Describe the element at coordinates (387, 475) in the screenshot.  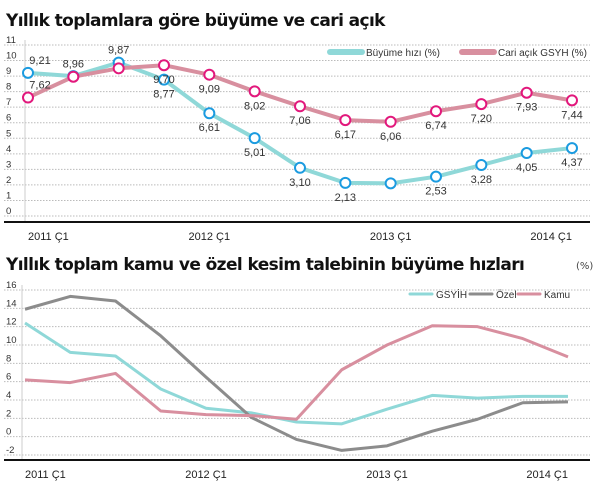
I see `chart-2-x-tick: 2013 Ç1` at that location.